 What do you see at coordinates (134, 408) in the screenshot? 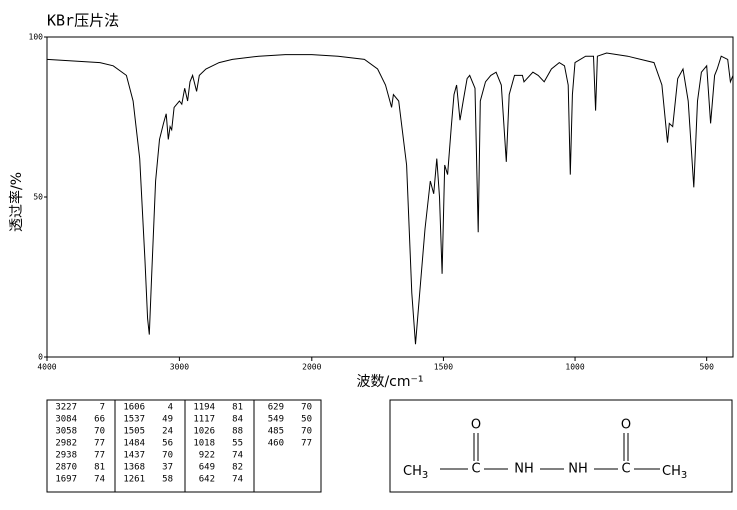
I see `peak-wavenumber: 1606` at bounding box center [134, 408].